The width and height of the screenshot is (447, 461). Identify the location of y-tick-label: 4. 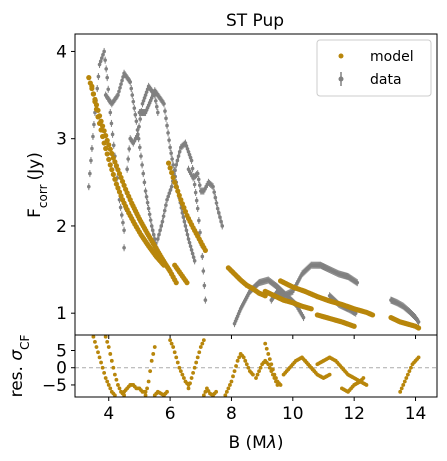
(61, 52).